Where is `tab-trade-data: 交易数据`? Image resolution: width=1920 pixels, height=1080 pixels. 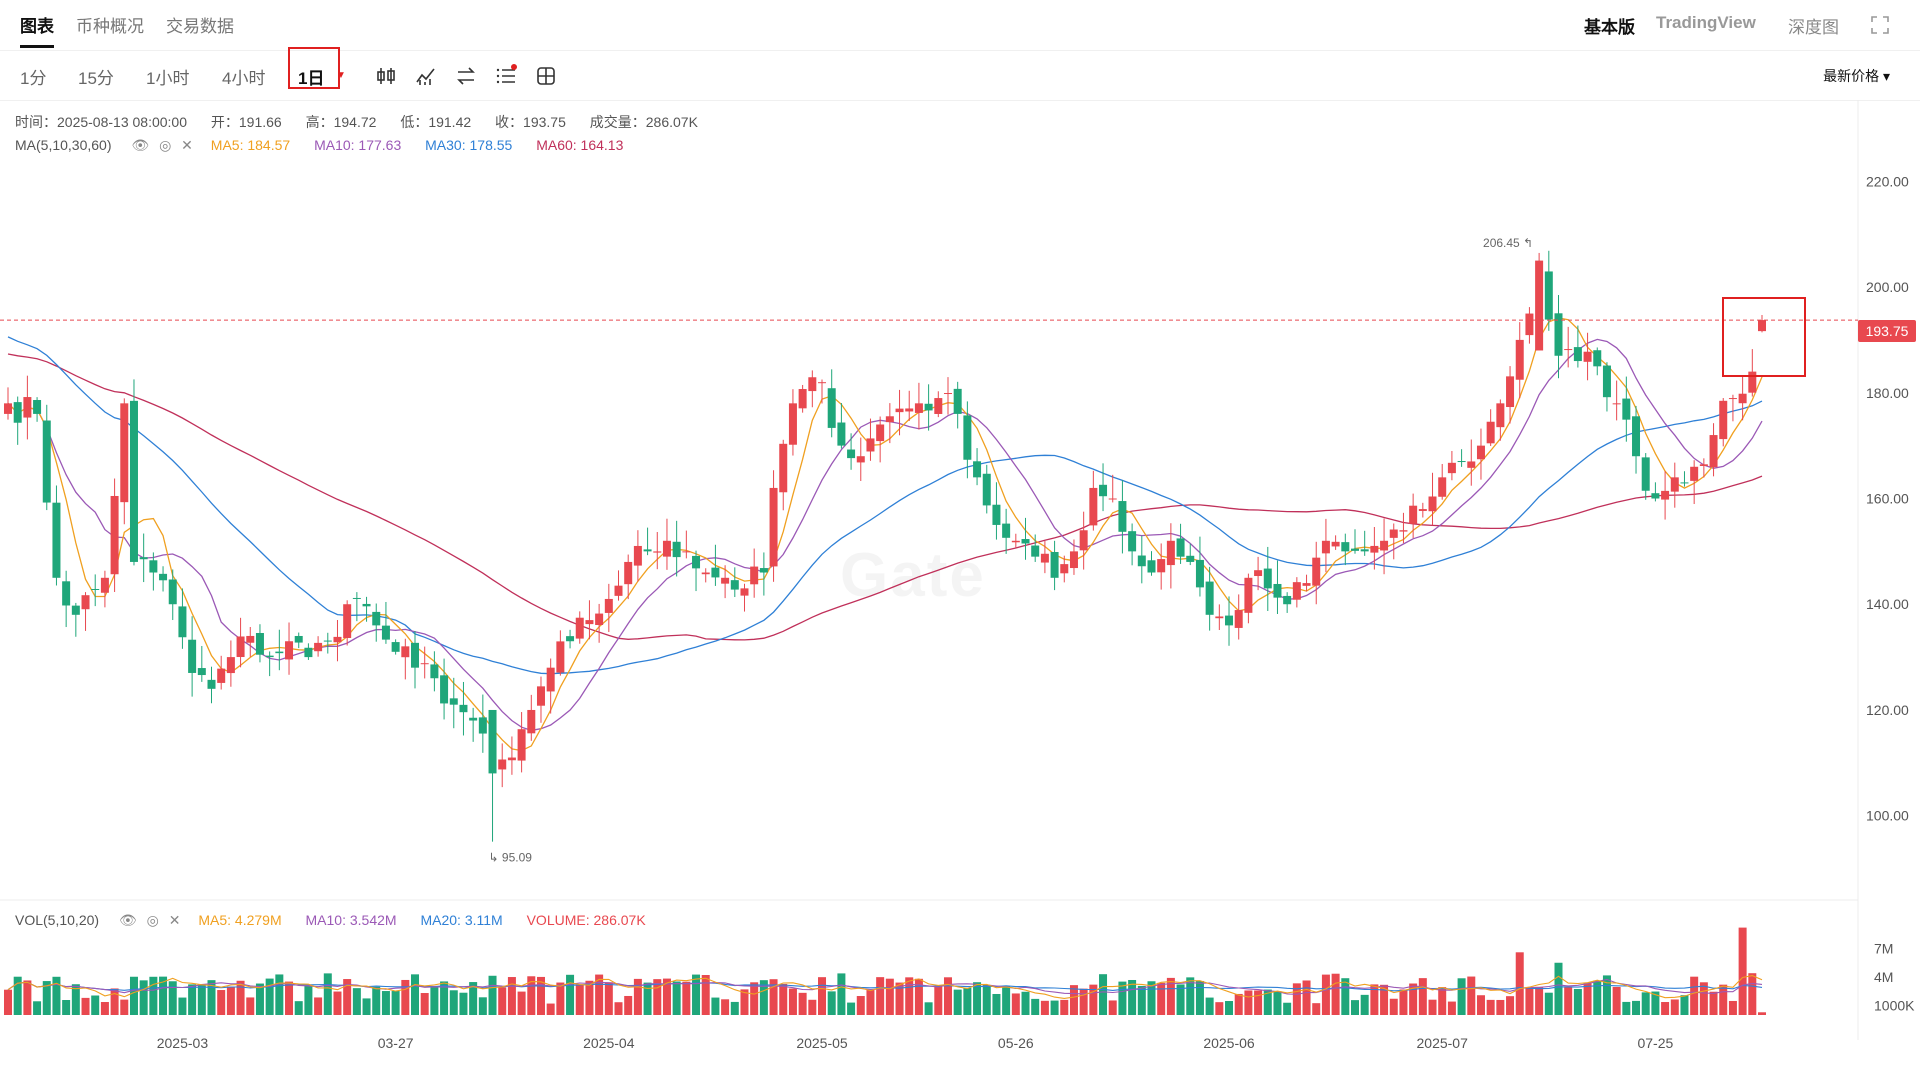 tab-trade-data: 交易数据 is located at coordinates (200, 26).